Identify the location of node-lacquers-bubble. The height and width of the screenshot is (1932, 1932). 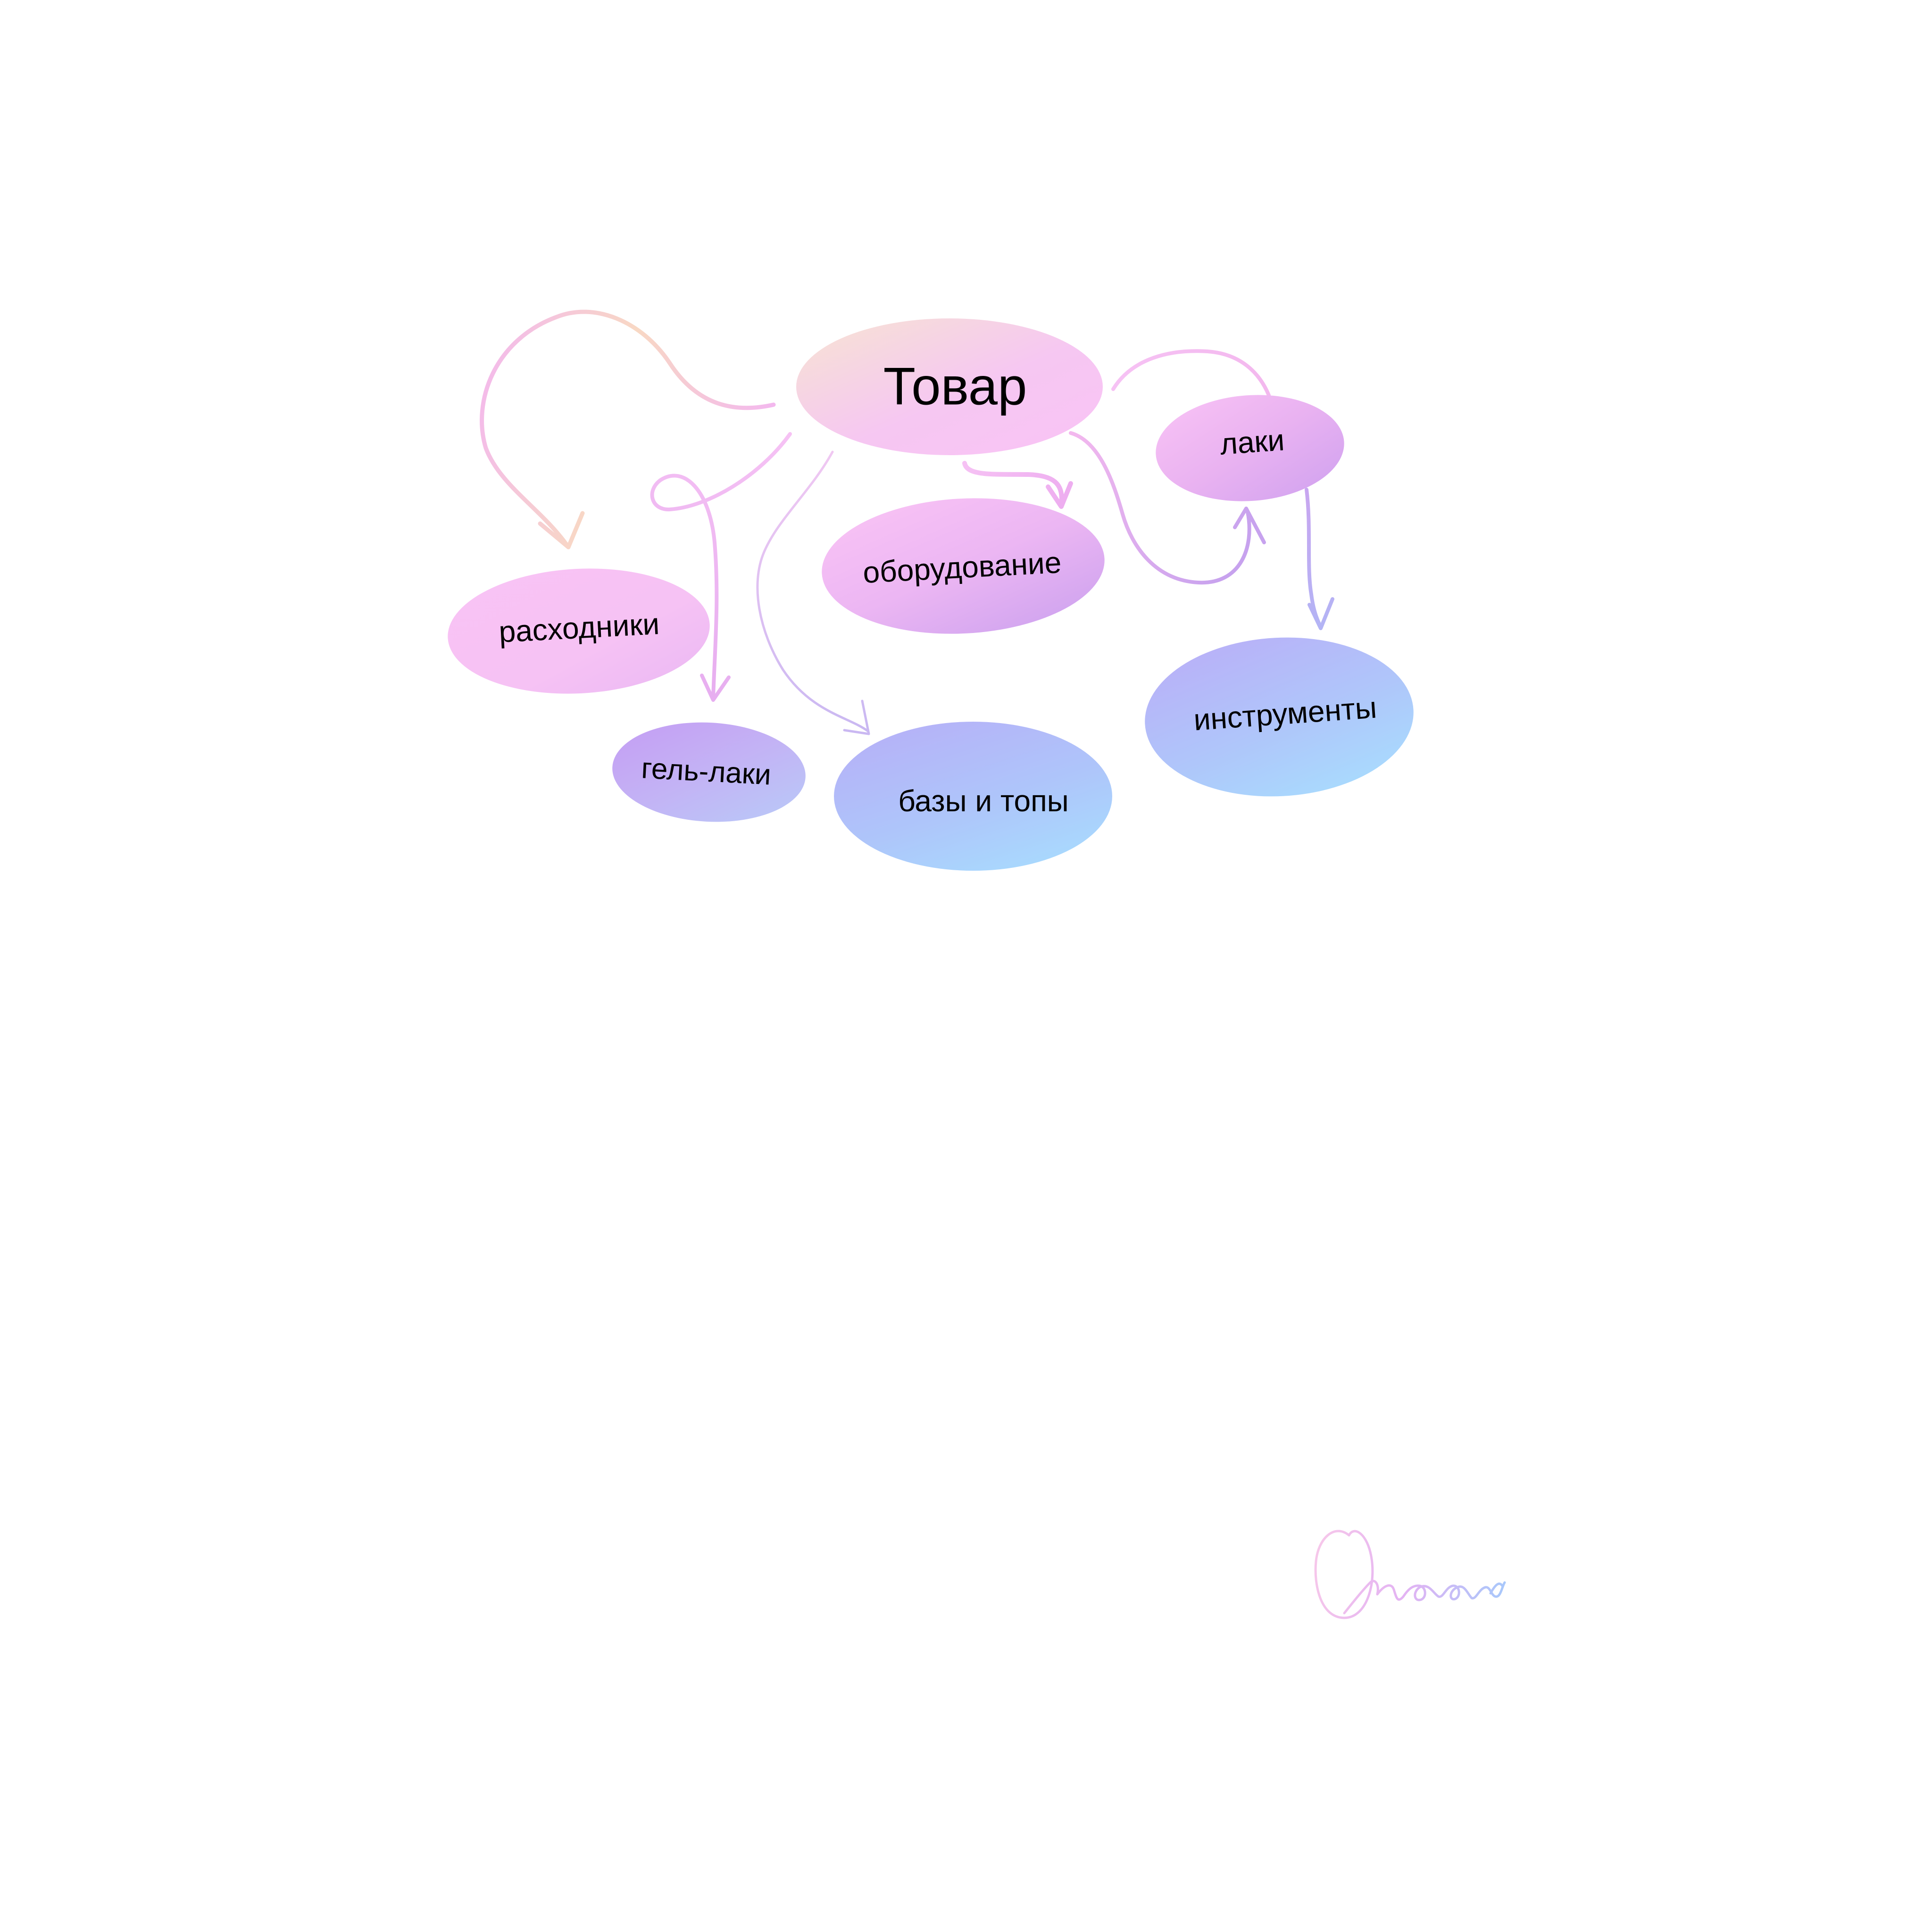
(1250, 448).